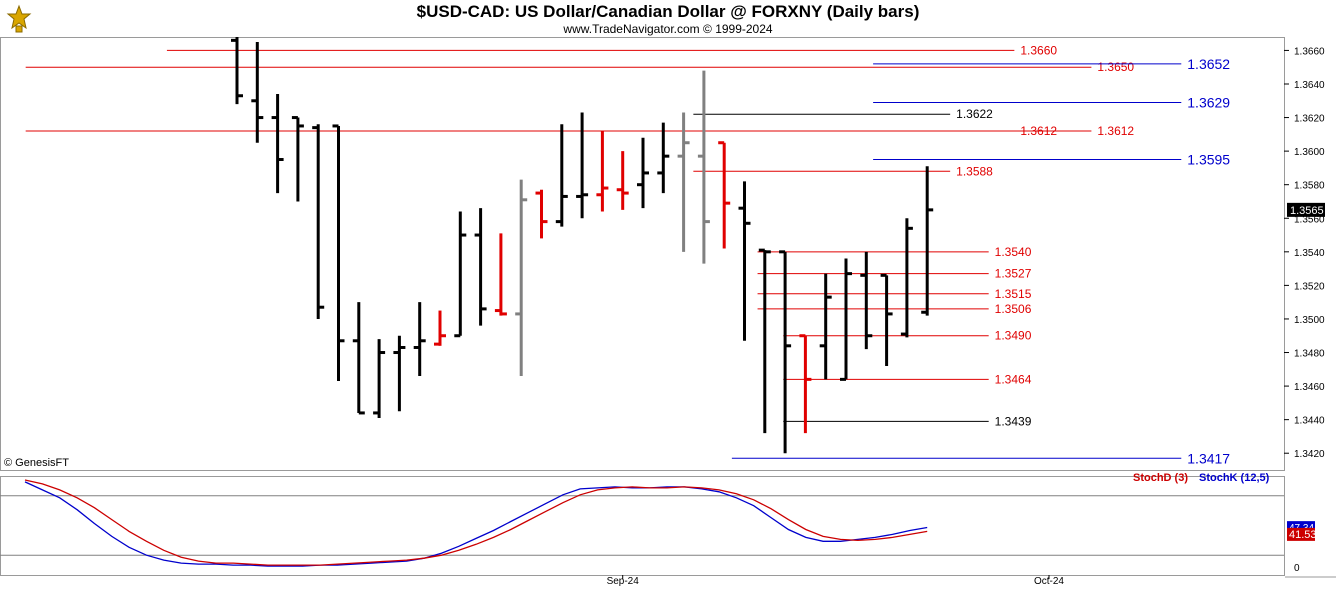 This screenshot has width=1336, height=591. What do you see at coordinates (1049, 581) in the screenshot?
I see `time-tick-label: Oct-24` at bounding box center [1049, 581].